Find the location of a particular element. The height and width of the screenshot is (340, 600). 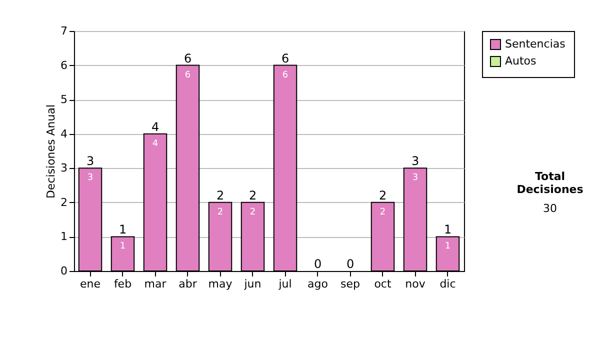

y-tick-label: 2 is located at coordinates (64, 202).